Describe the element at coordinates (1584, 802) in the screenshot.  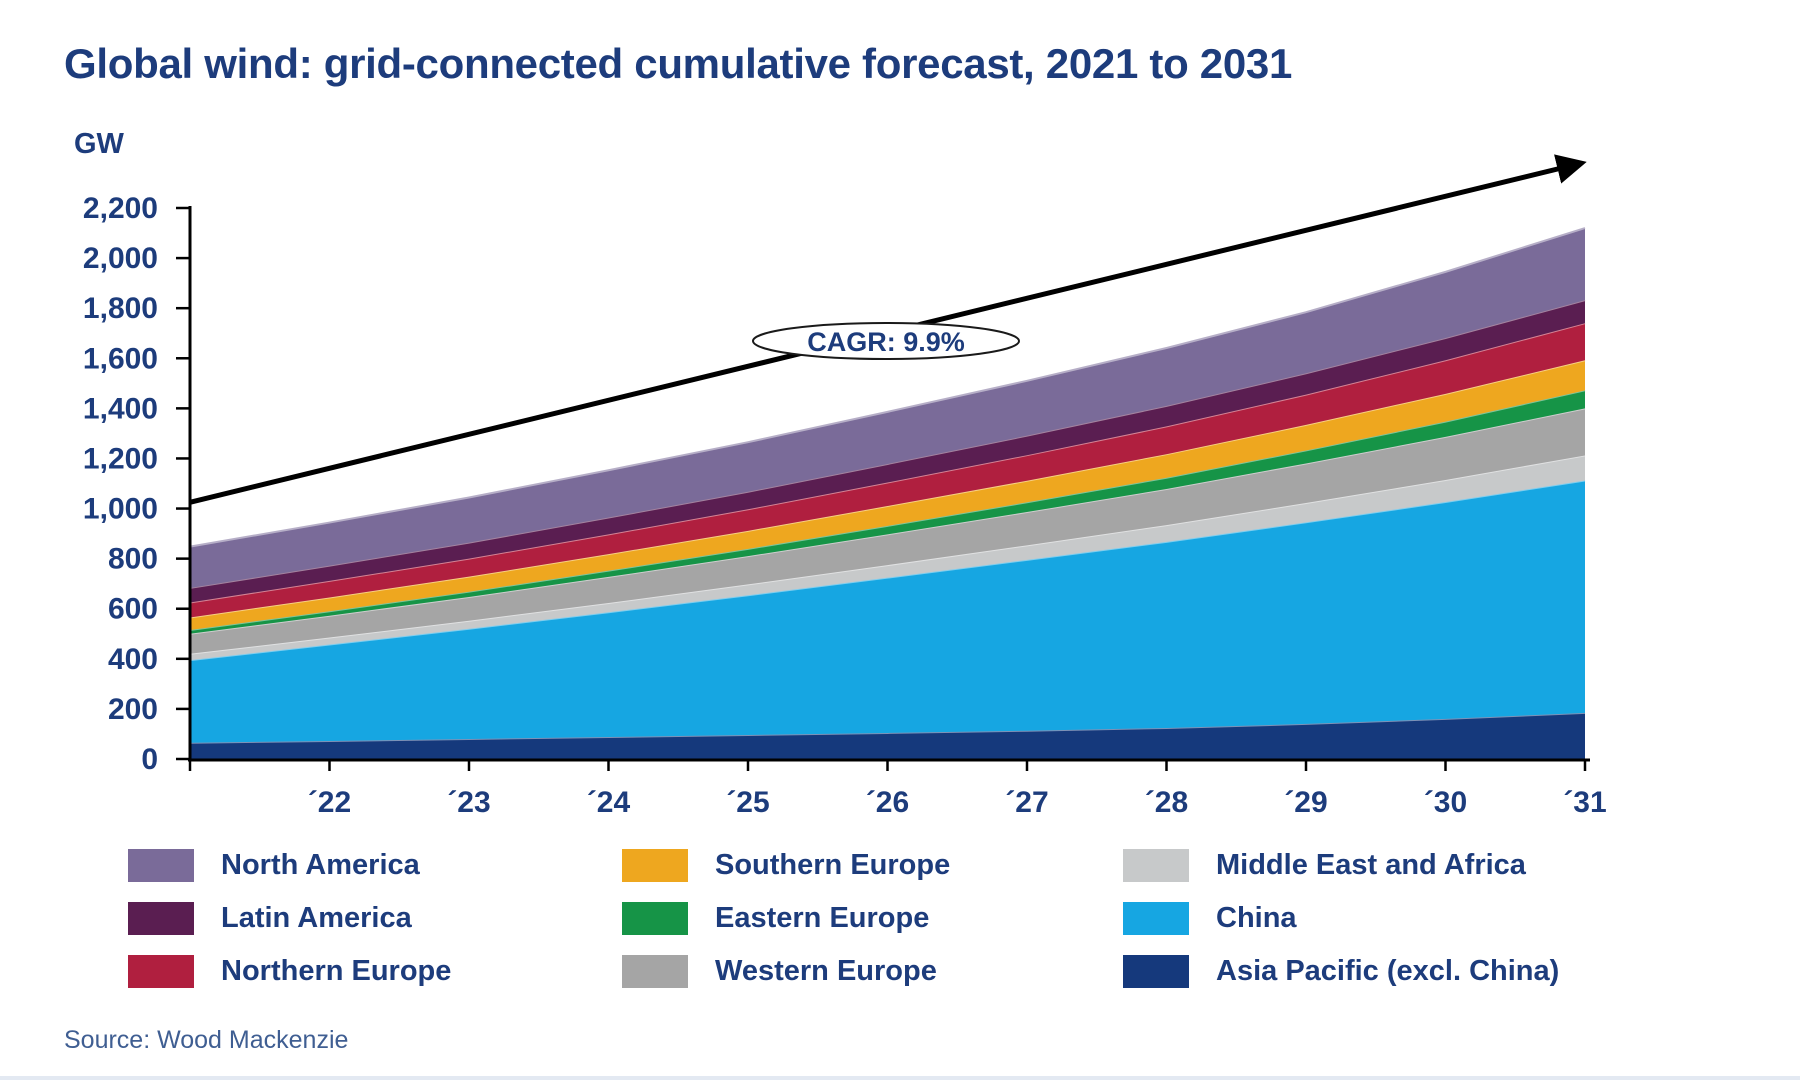
I see `x-axis-tick-label: ´31` at that location.